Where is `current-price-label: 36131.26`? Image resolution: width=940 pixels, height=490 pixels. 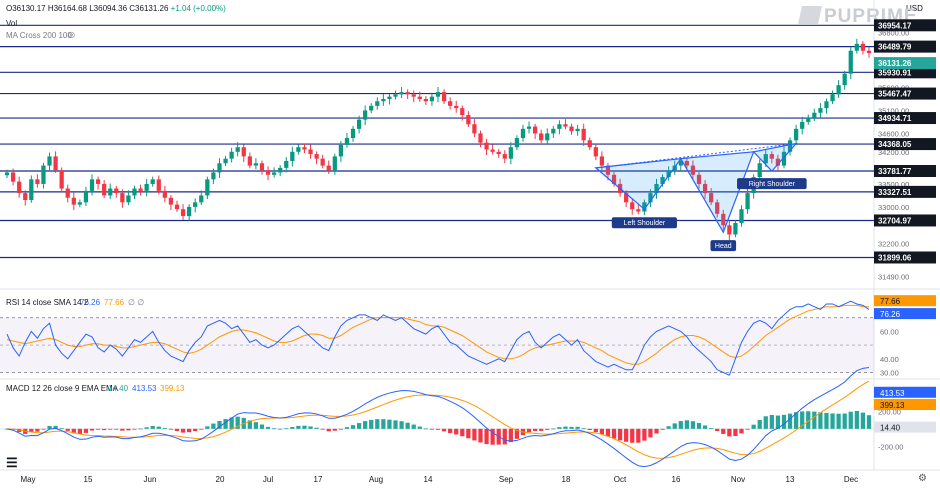
current-price-label: 36131.26 is located at coordinates (895, 63).